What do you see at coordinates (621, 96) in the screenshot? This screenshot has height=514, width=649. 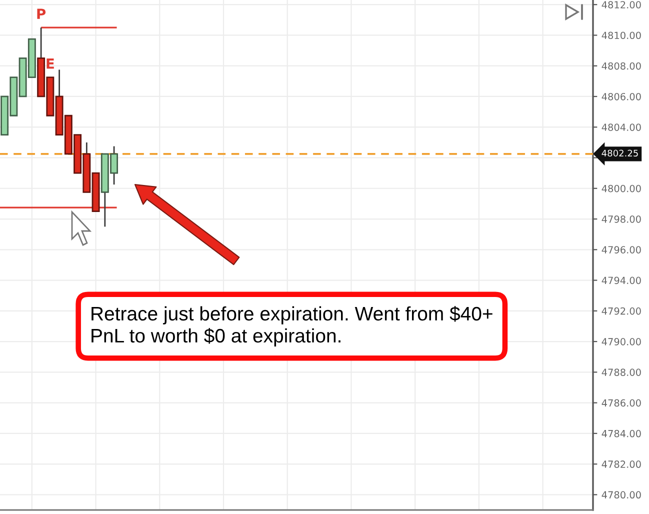 I see `y-tick-label: 4806.00` at bounding box center [621, 96].